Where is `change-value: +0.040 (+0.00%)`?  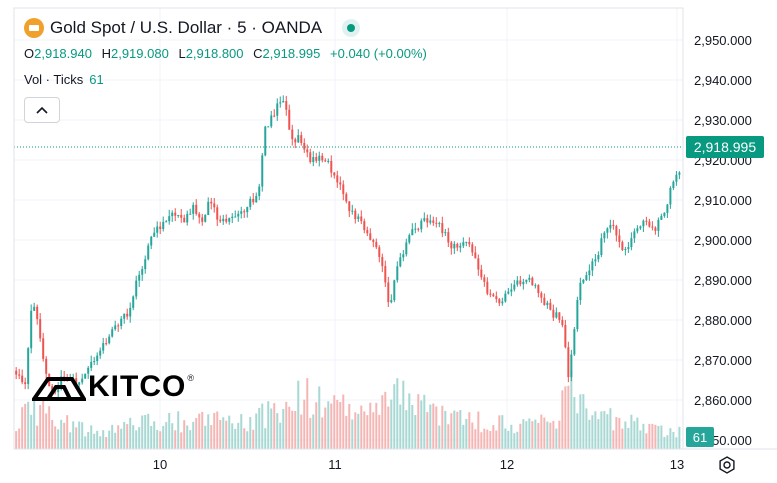 change-value: +0.040 (+0.00%) is located at coordinates (378, 53).